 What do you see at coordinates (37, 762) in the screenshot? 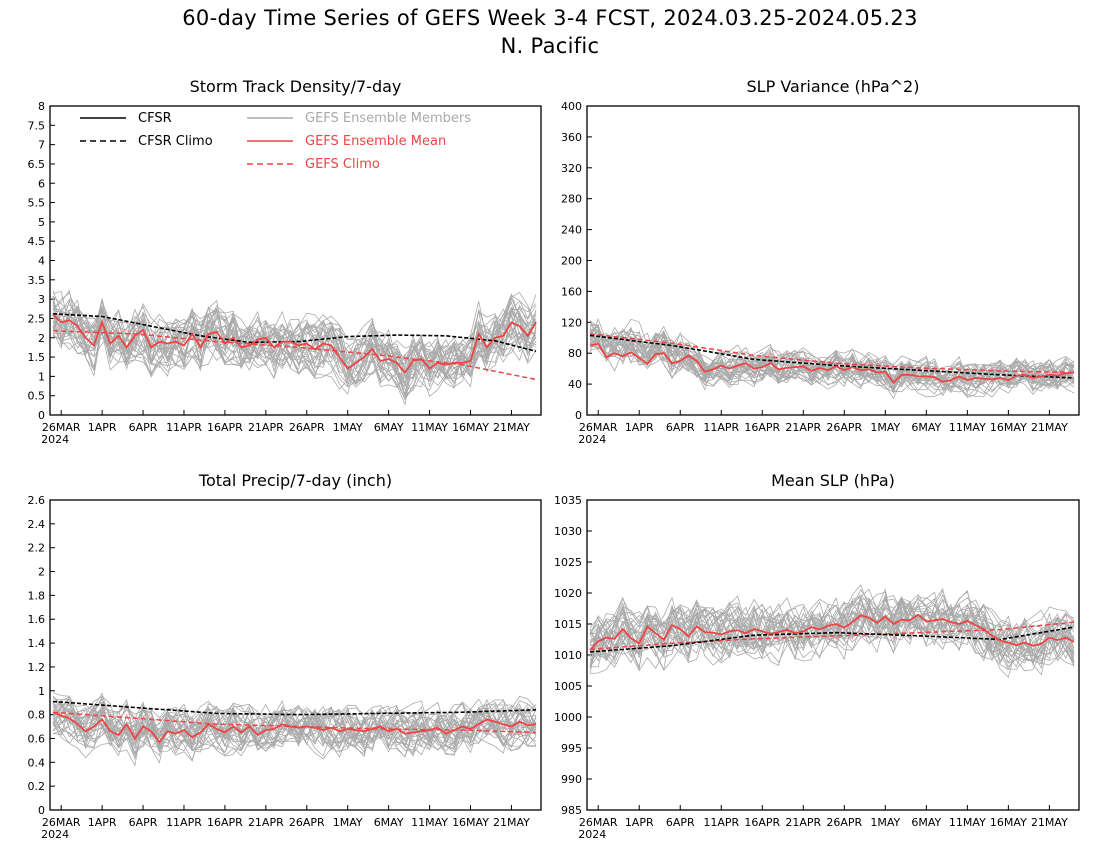
I see `y-tick-label: 0.4` at bounding box center [37, 762].